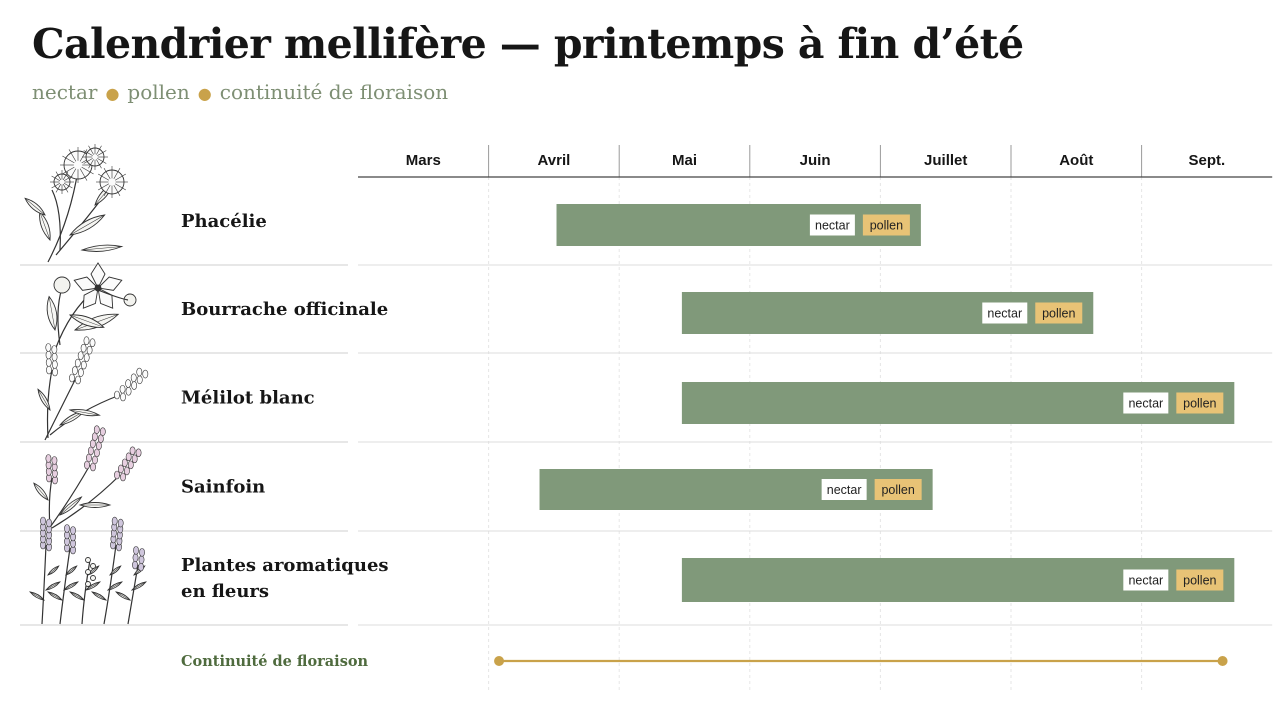 Image resolution: width=1280 pixels, height=720 pixels. What do you see at coordinates (284, 309) in the screenshot?
I see `plant-label: Bourrache officinale` at bounding box center [284, 309].